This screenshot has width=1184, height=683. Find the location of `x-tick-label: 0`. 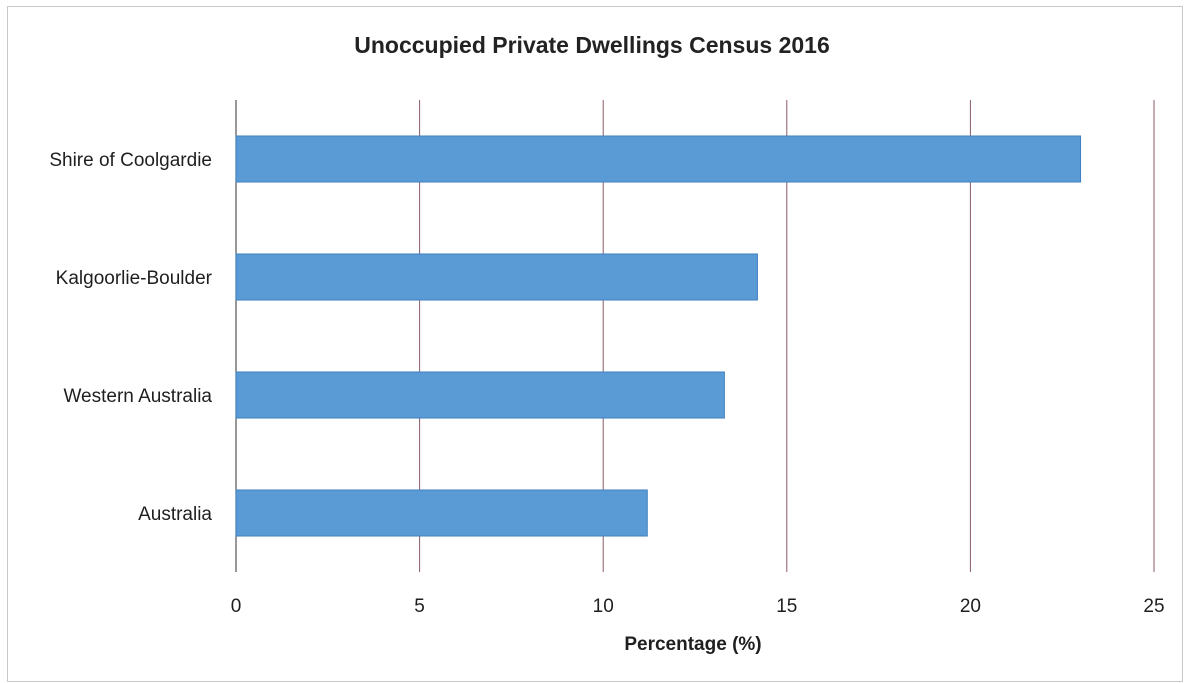

x-tick-label: 0 is located at coordinates (236, 606).